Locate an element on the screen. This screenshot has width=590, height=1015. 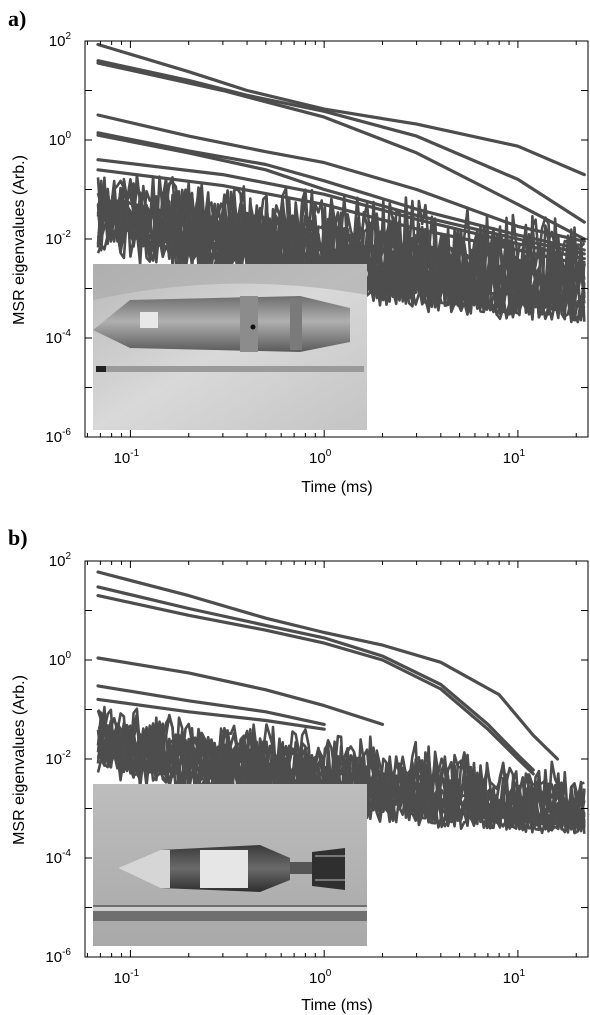
panel-label: b) is located at coordinates (18, 537).